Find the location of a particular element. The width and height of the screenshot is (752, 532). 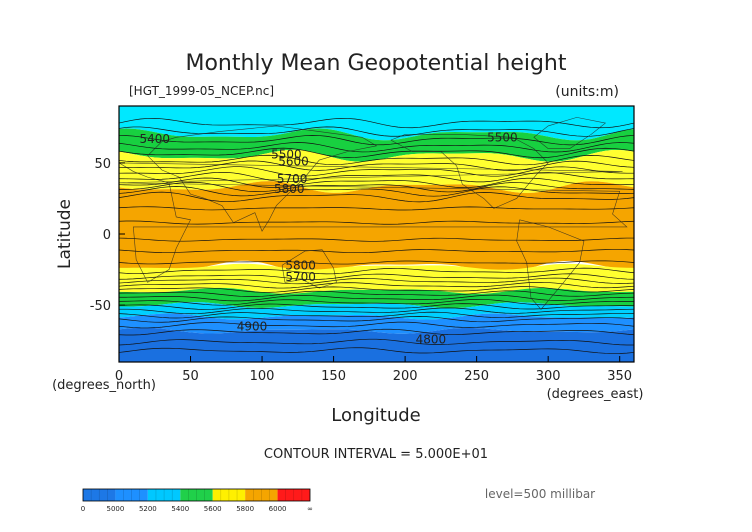

y-axis-title: Latitude is located at coordinates (65, 234).